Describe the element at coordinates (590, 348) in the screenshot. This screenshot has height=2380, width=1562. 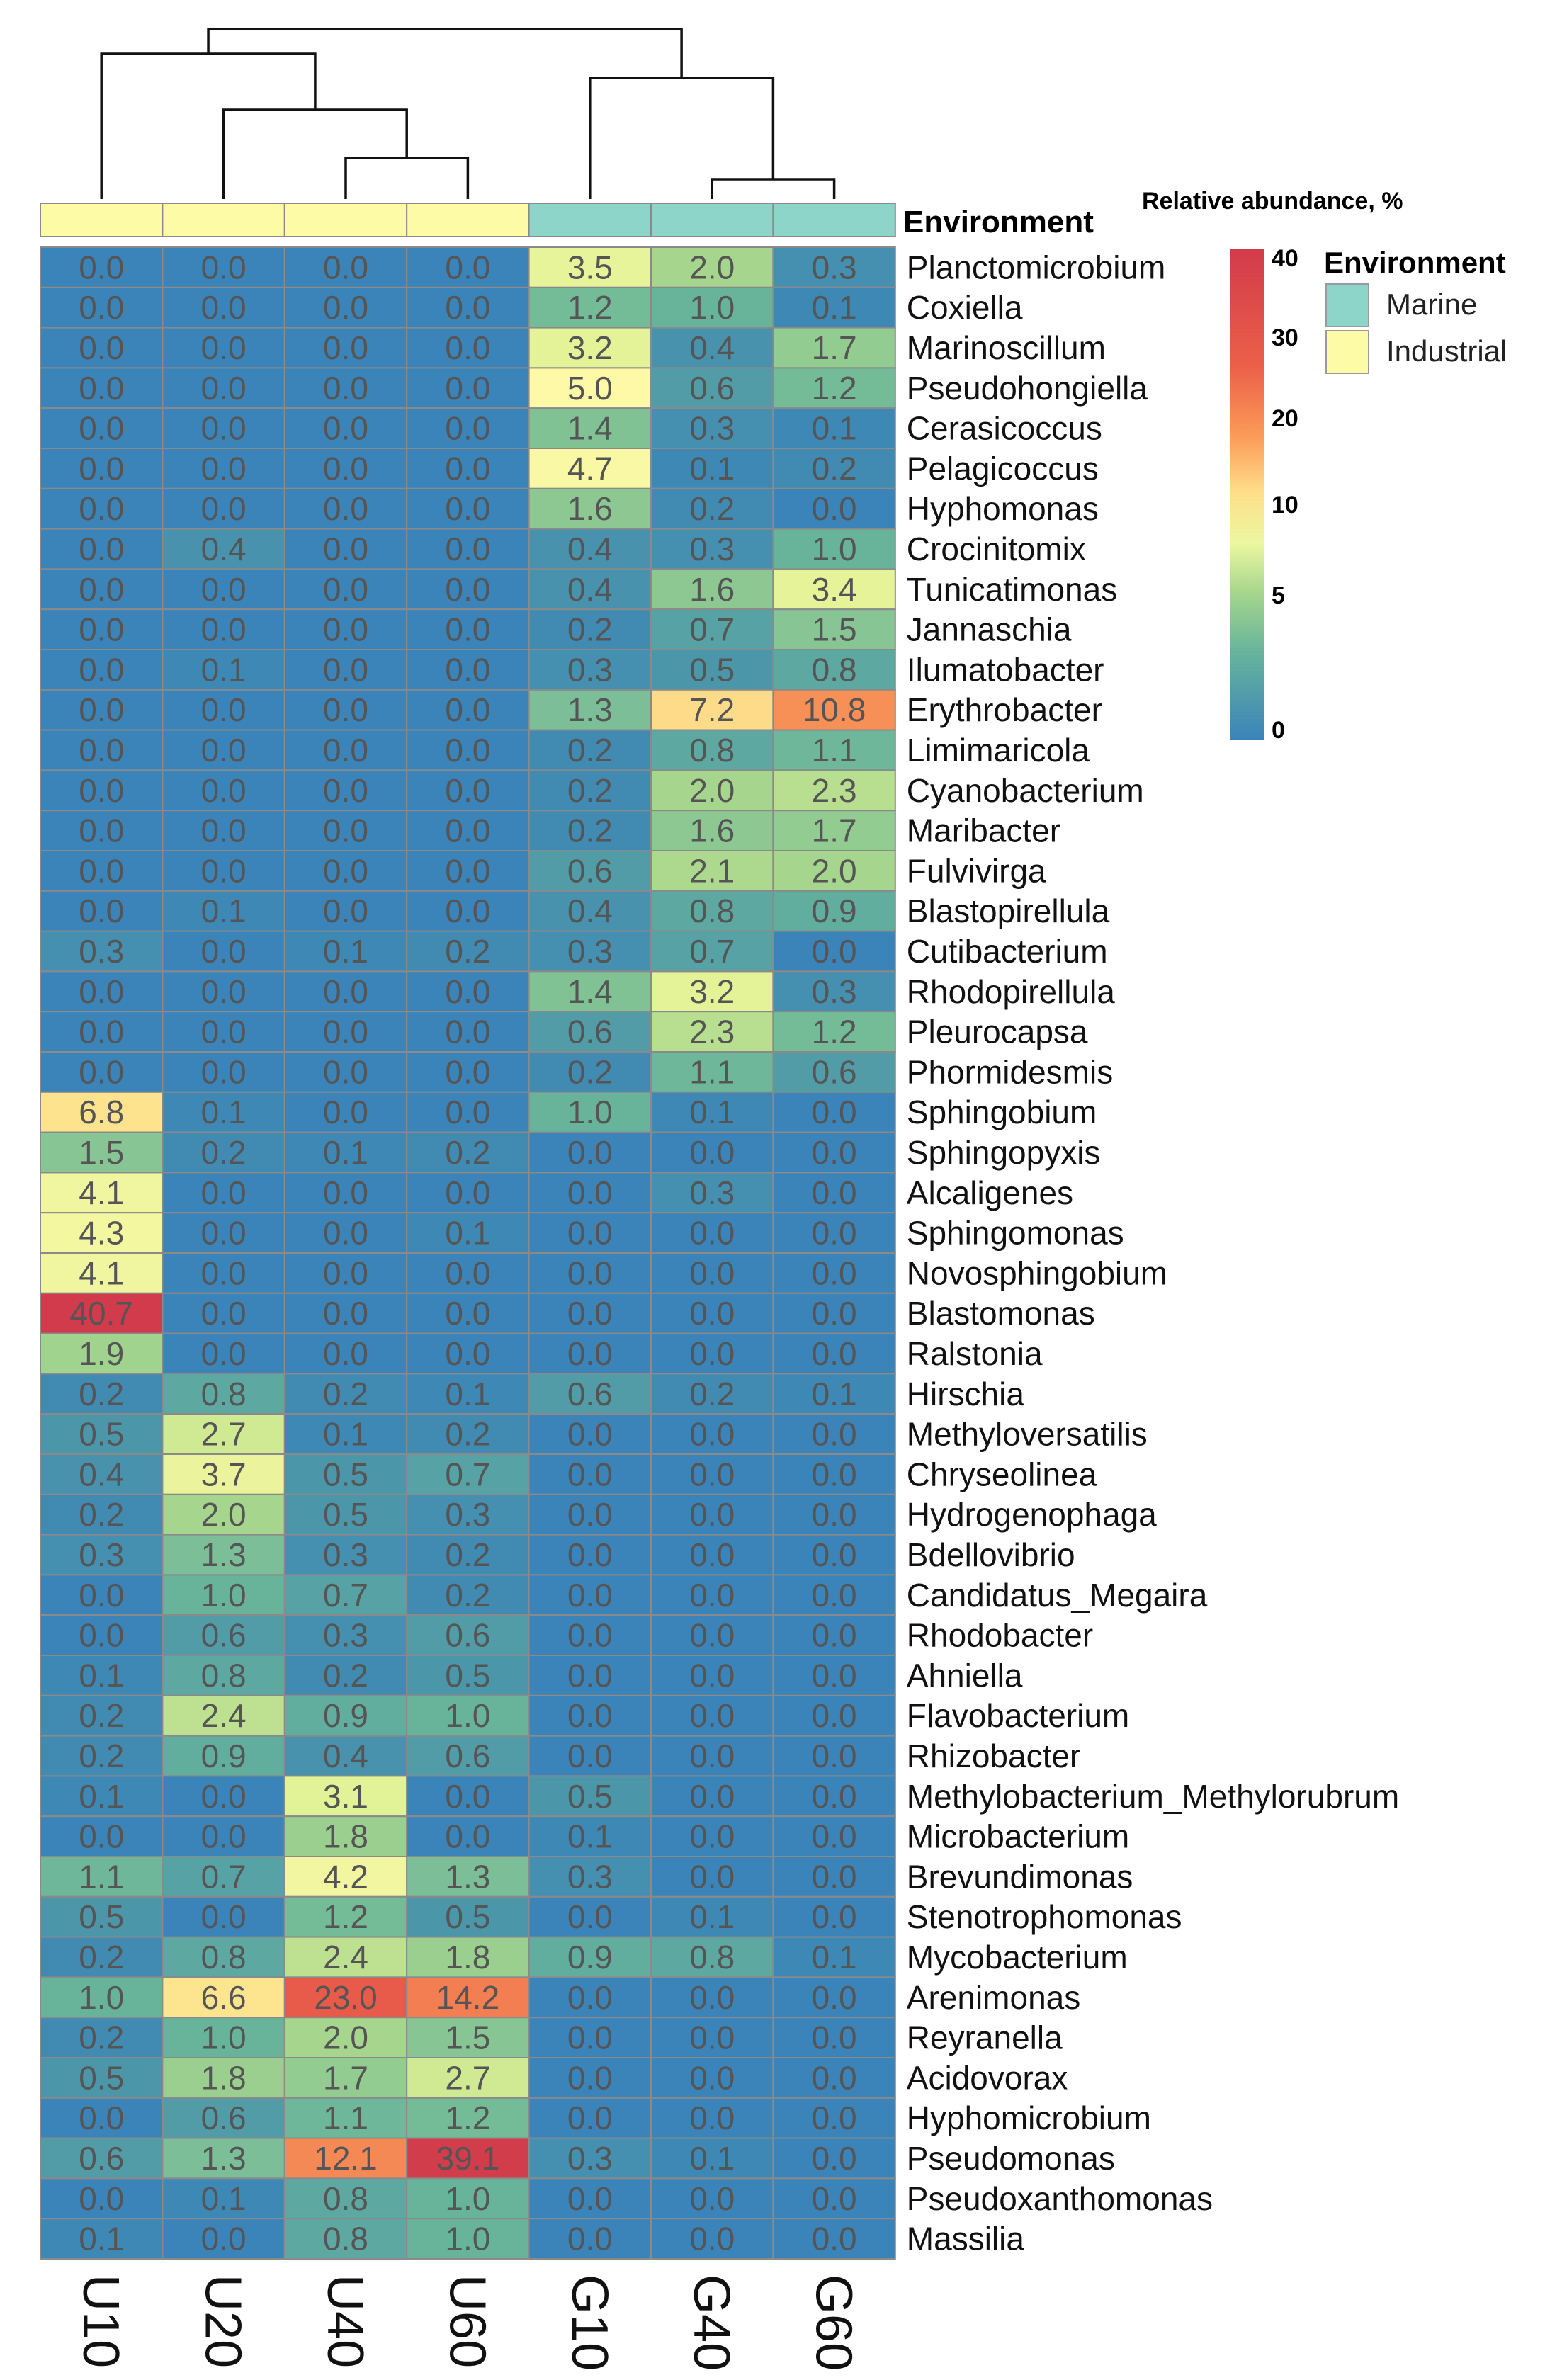
I see `cell-value-label: 3.2` at that location.